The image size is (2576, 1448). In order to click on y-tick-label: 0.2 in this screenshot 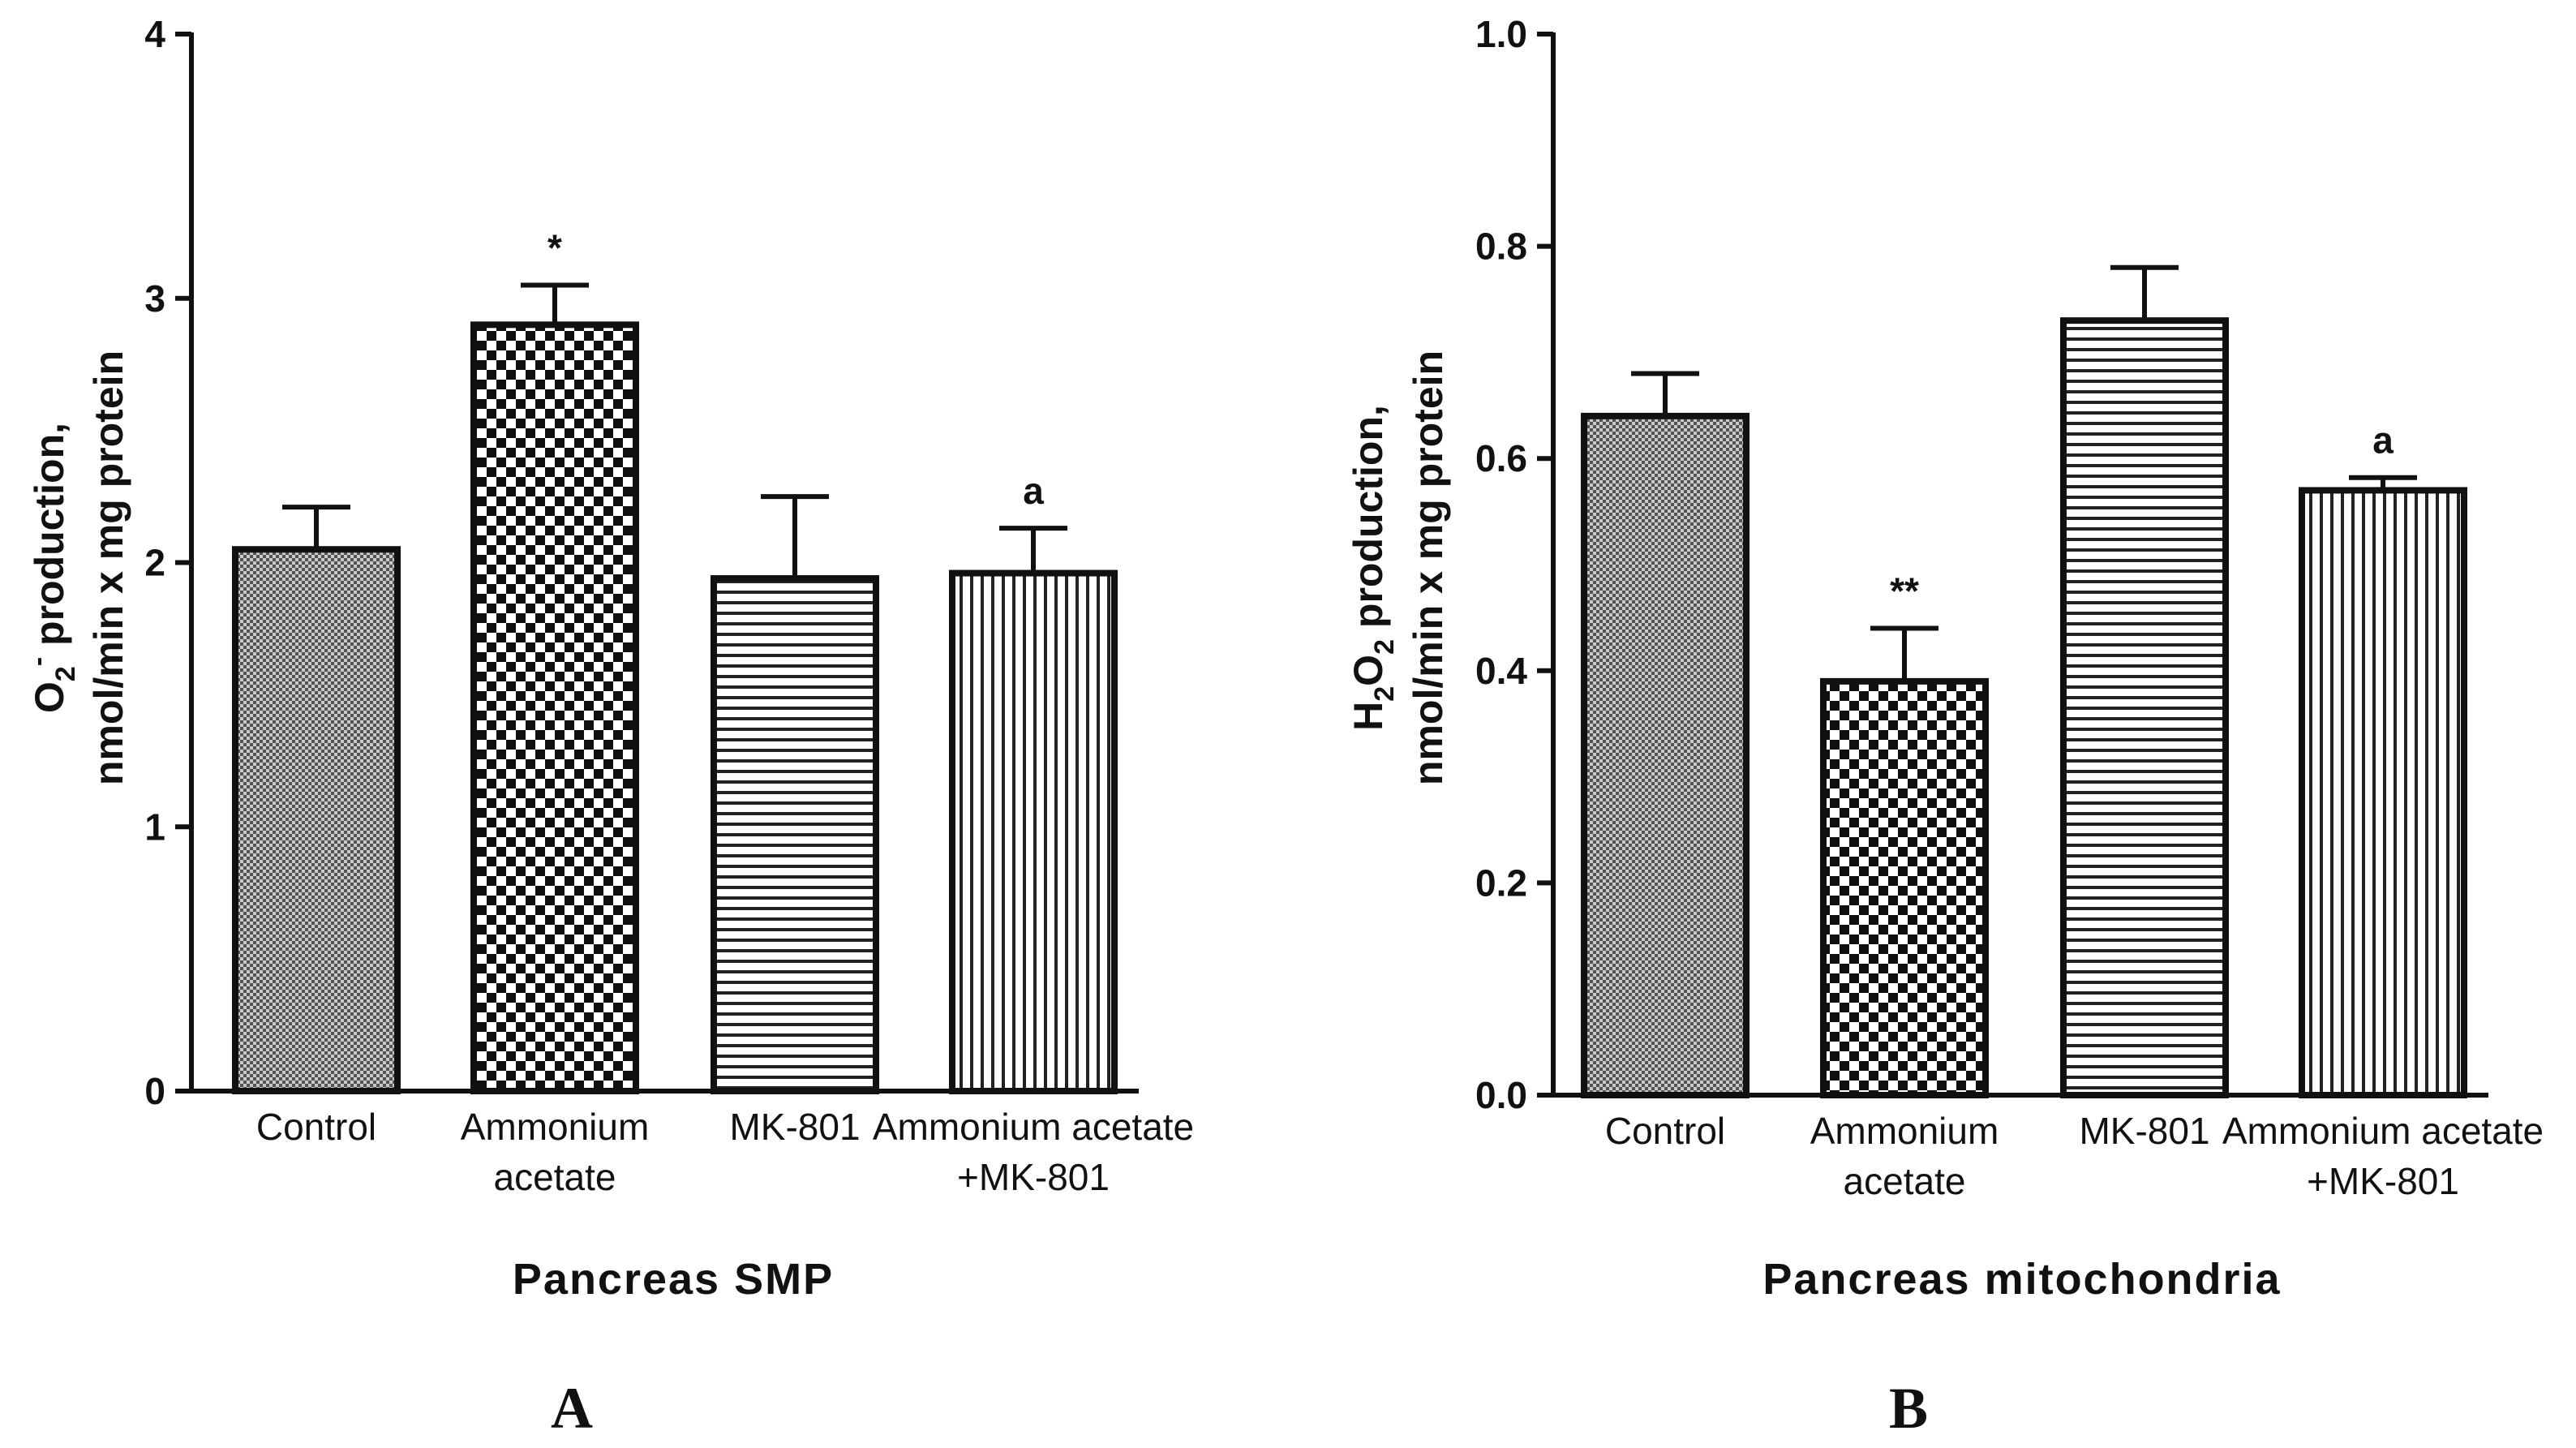, I will do `click(1501, 882)`.